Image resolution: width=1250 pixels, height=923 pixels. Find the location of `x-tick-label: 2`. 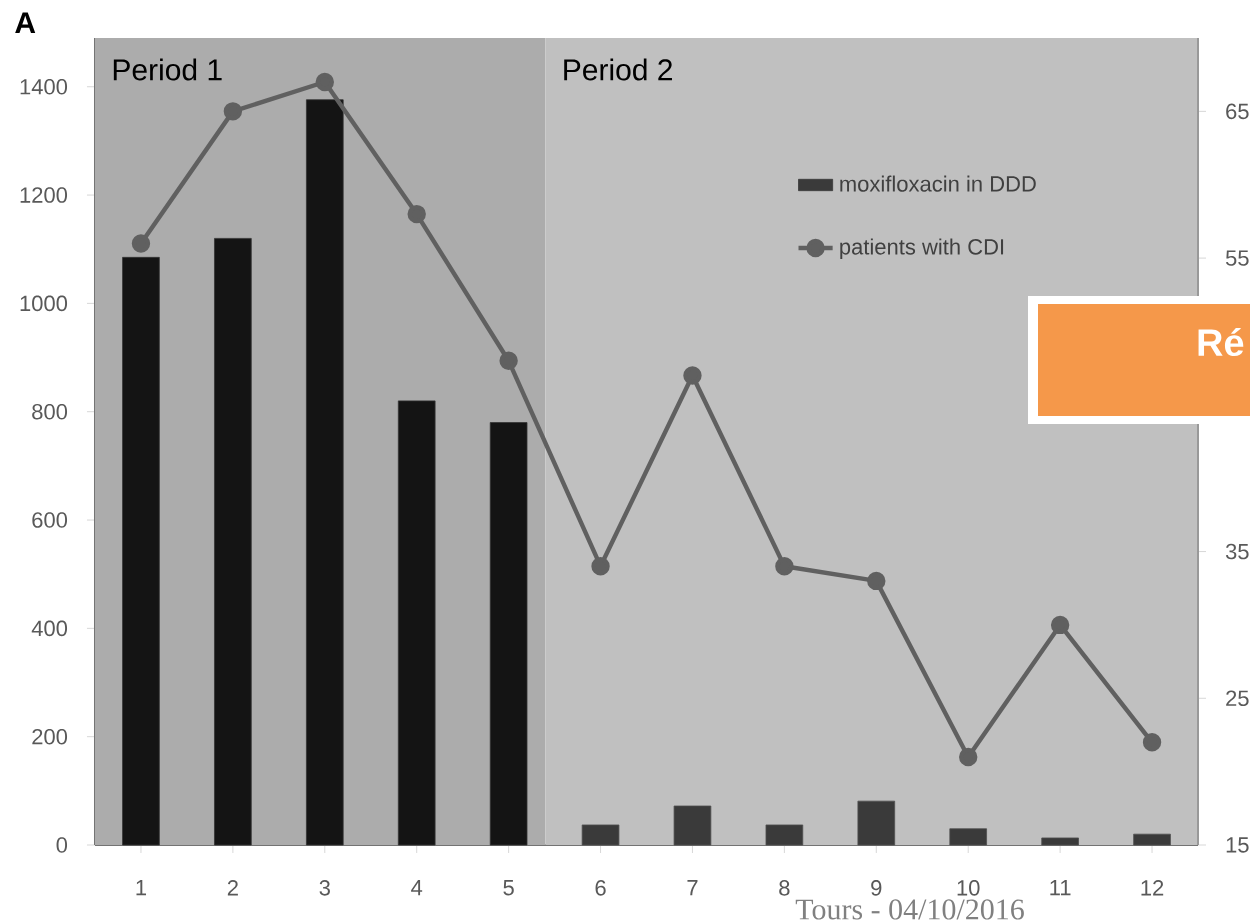

x-tick-label: 2 is located at coordinates (232, 888).